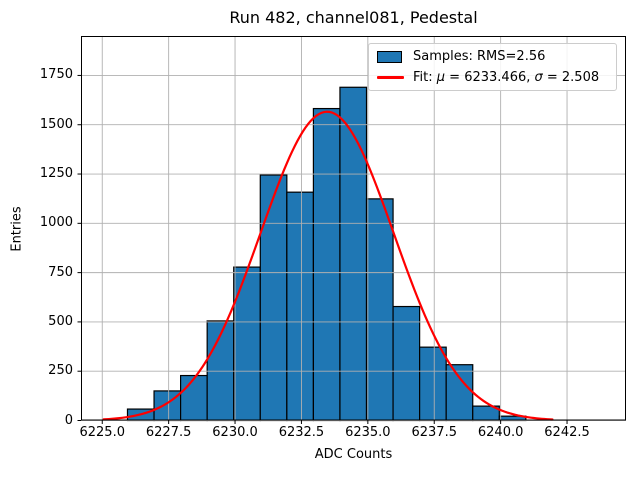 This screenshot has height=480, width=640. What do you see at coordinates (56, 174) in the screenshot?
I see `y-tick-label: 1250` at bounding box center [56, 174].